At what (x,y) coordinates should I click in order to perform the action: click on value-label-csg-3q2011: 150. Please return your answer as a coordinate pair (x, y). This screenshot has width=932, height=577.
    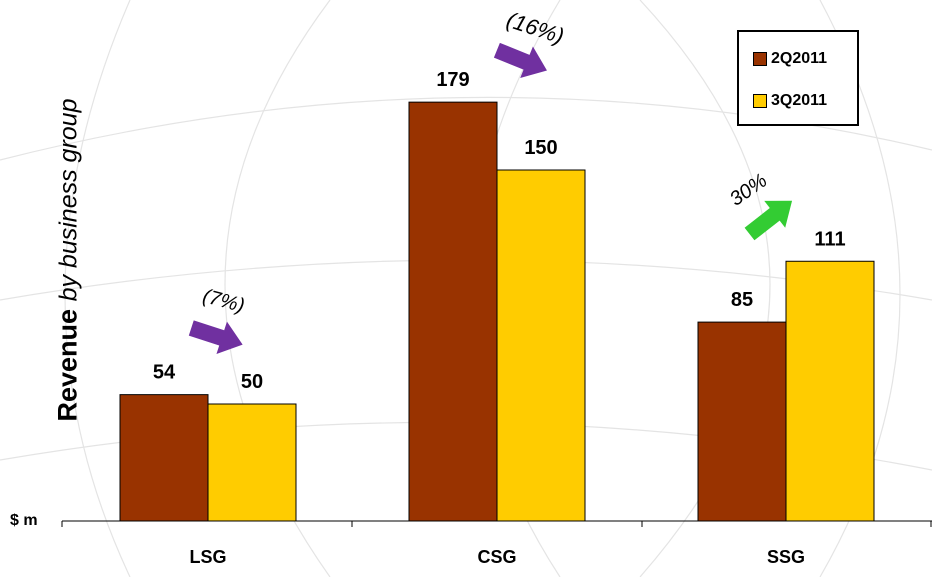
    Looking at the image, I should click on (540, 148).